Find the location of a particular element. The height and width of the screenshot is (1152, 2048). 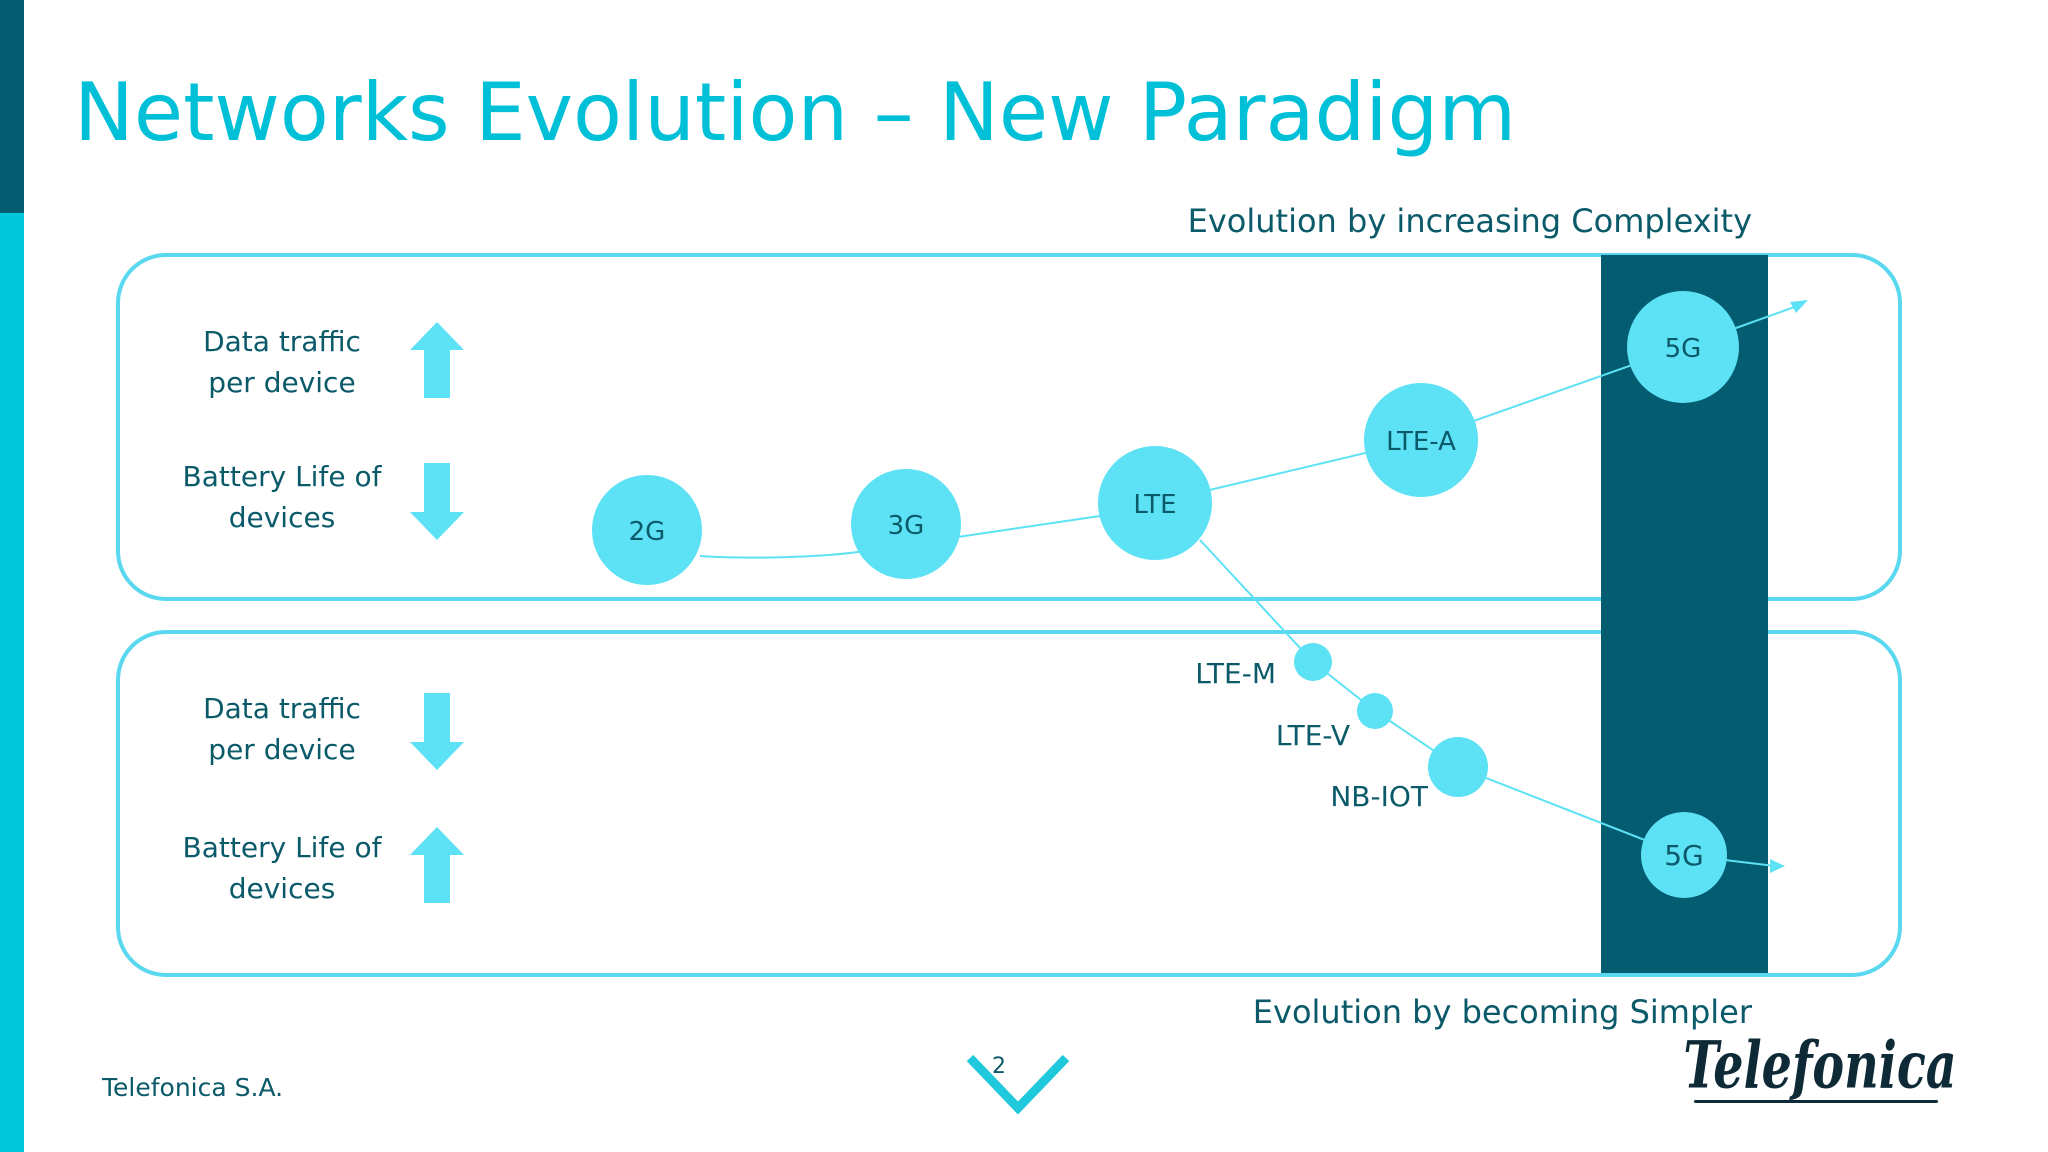

node-lte-m: LTE-M is located at coordinates (1263, 666).